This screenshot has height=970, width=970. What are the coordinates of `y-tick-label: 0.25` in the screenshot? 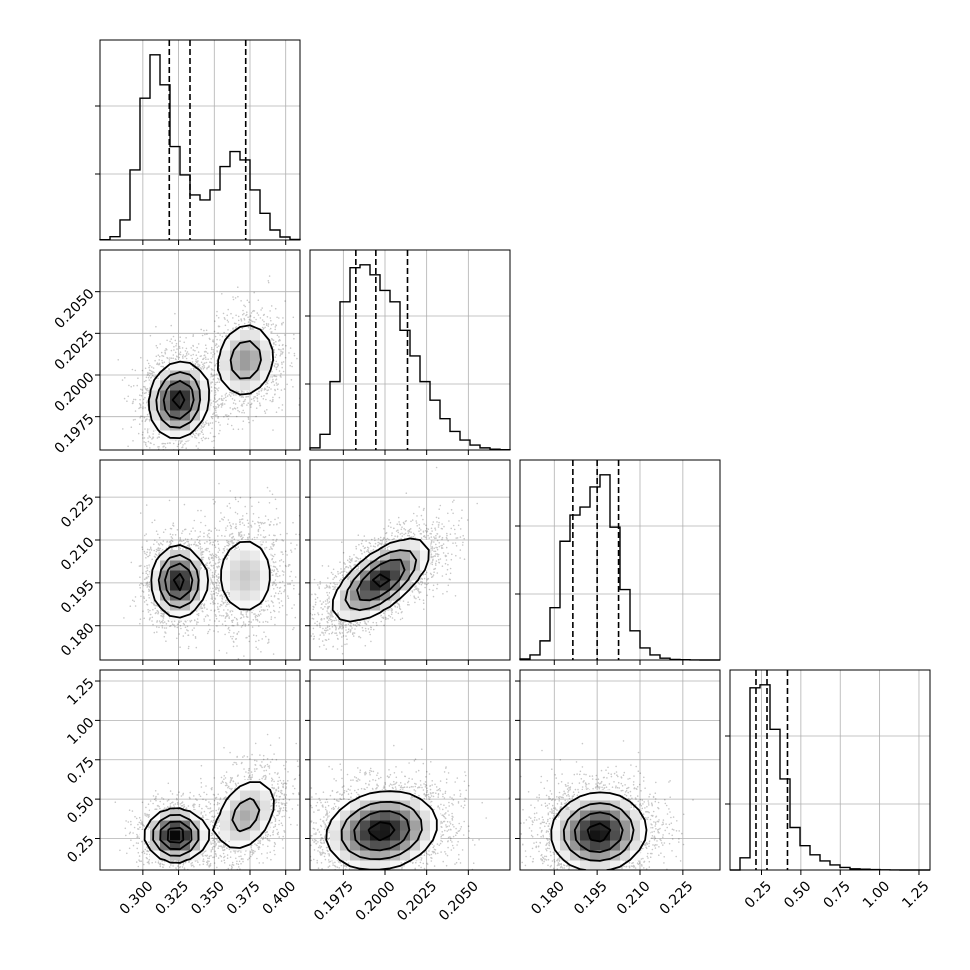 It's located at (80, 849).